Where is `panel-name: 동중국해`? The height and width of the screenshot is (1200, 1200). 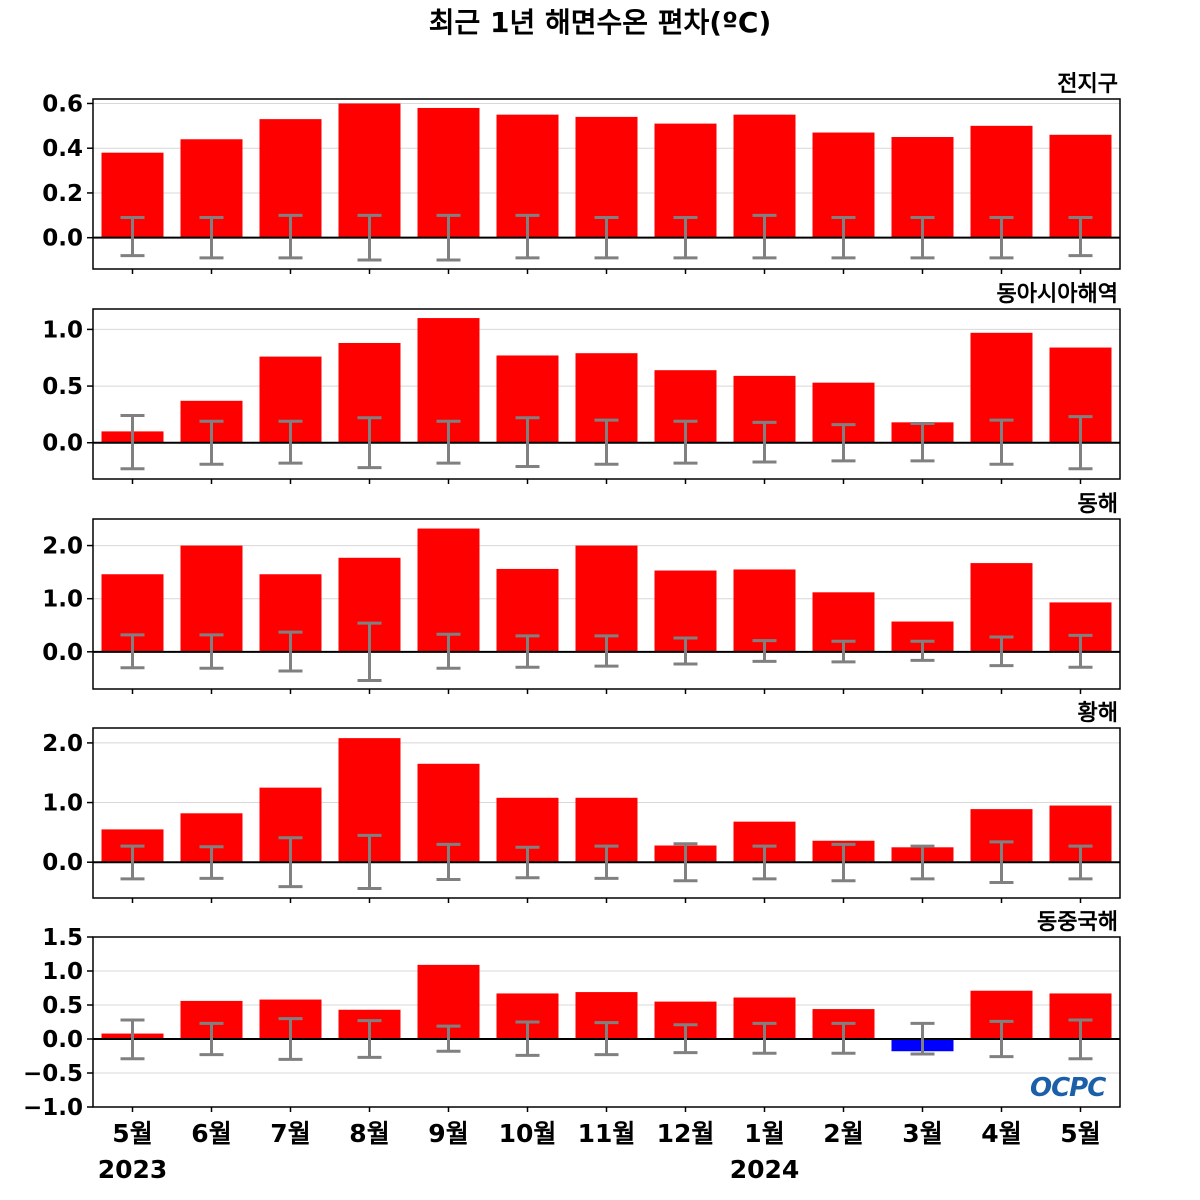 panel-name: 동중국해 is located at coordinates (1077, 922).